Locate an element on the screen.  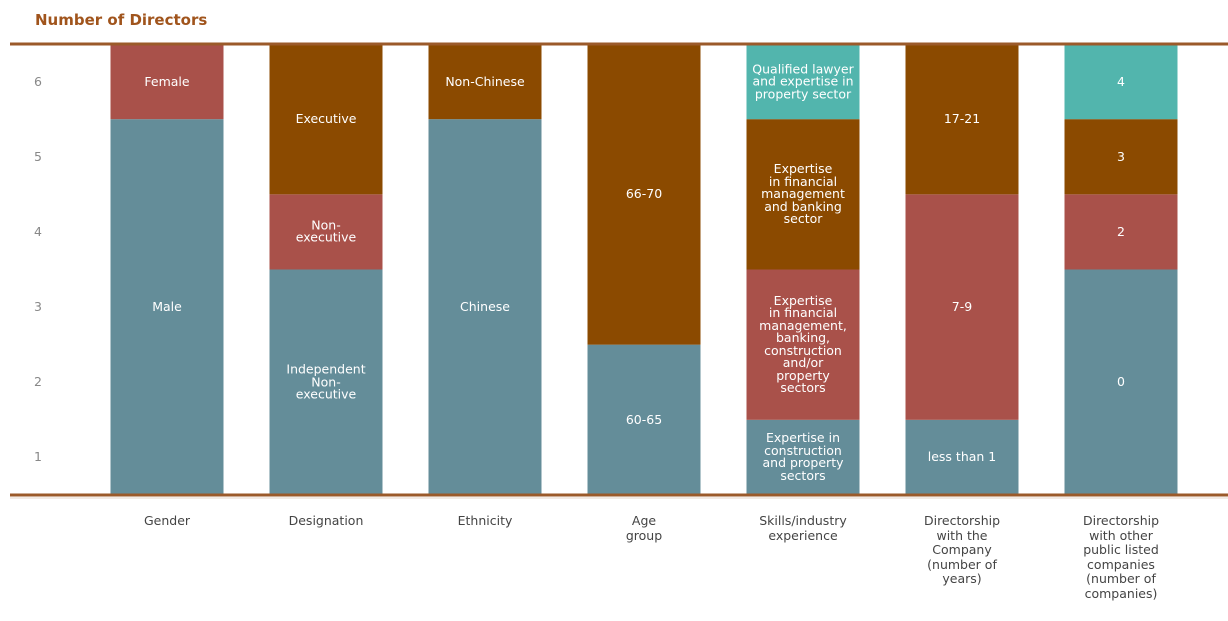
chart-title: Number of Directors is located at coordinates (121, 20).